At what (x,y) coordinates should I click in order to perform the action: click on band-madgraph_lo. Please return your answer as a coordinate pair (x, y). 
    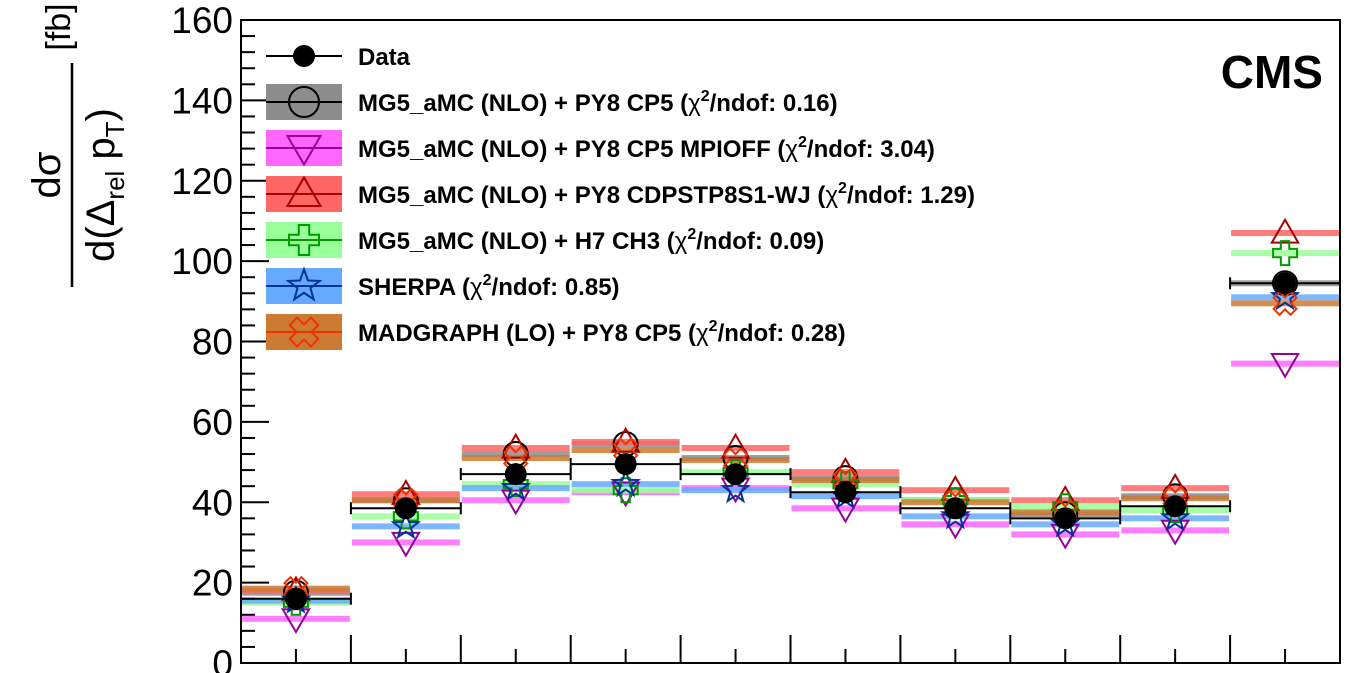
    Looking at the image, I should click on (625, 450).